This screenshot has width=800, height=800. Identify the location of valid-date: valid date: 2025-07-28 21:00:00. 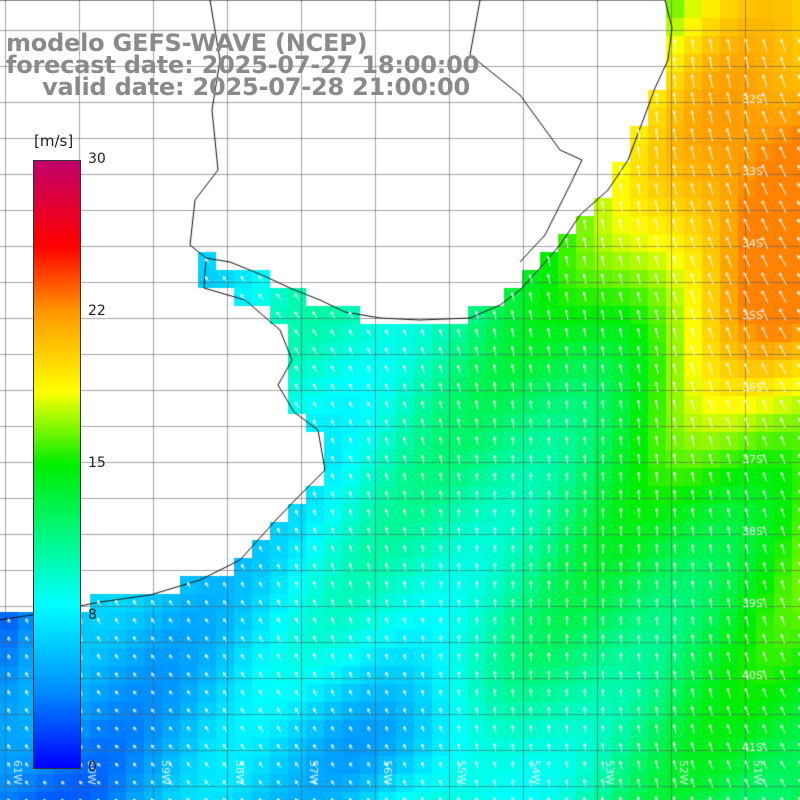
(256, 87).